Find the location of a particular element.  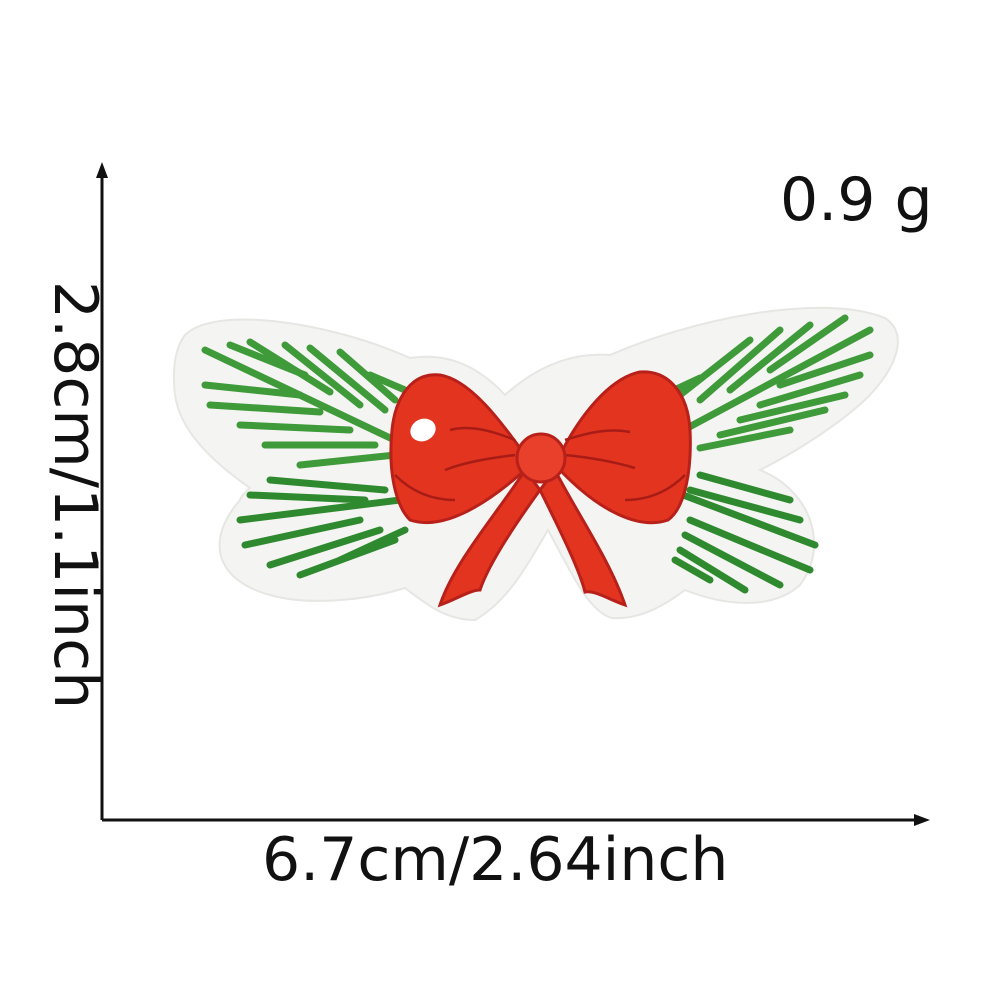

bow-fold-lines is located at coordinates (540, 464).